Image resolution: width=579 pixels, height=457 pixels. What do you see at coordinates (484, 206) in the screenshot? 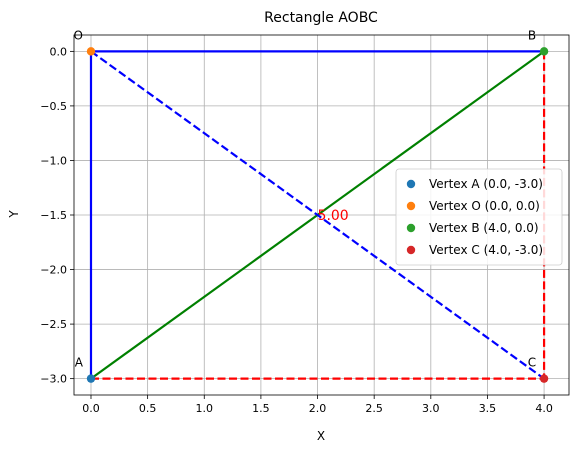
I see `legend-entry: Vertex O (0.0, 0.0)` at bounding box center [484, 206].